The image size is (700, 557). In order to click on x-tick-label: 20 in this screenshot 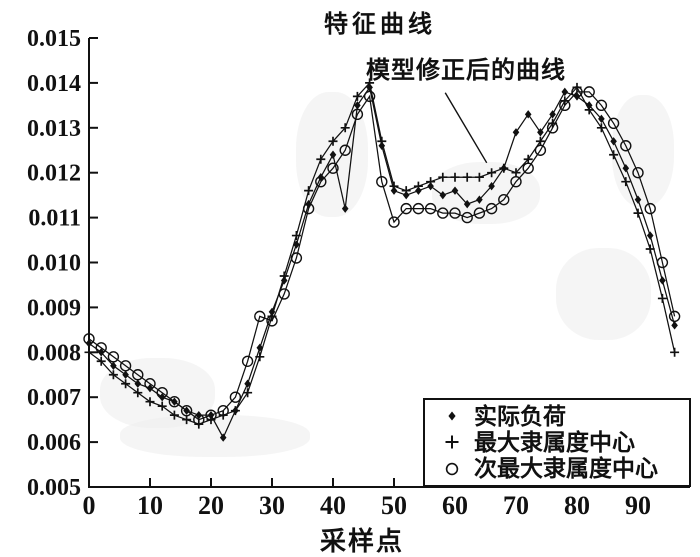, I will do `click(211, 505)`.